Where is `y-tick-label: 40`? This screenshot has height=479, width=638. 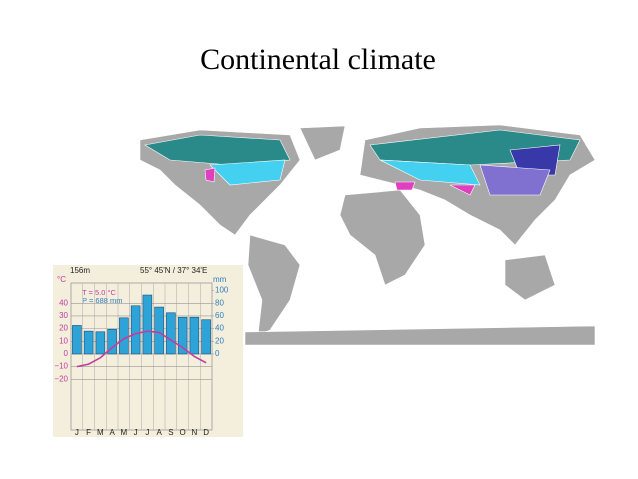
y-tick-label: 40 is located at coordinates (63, 302).